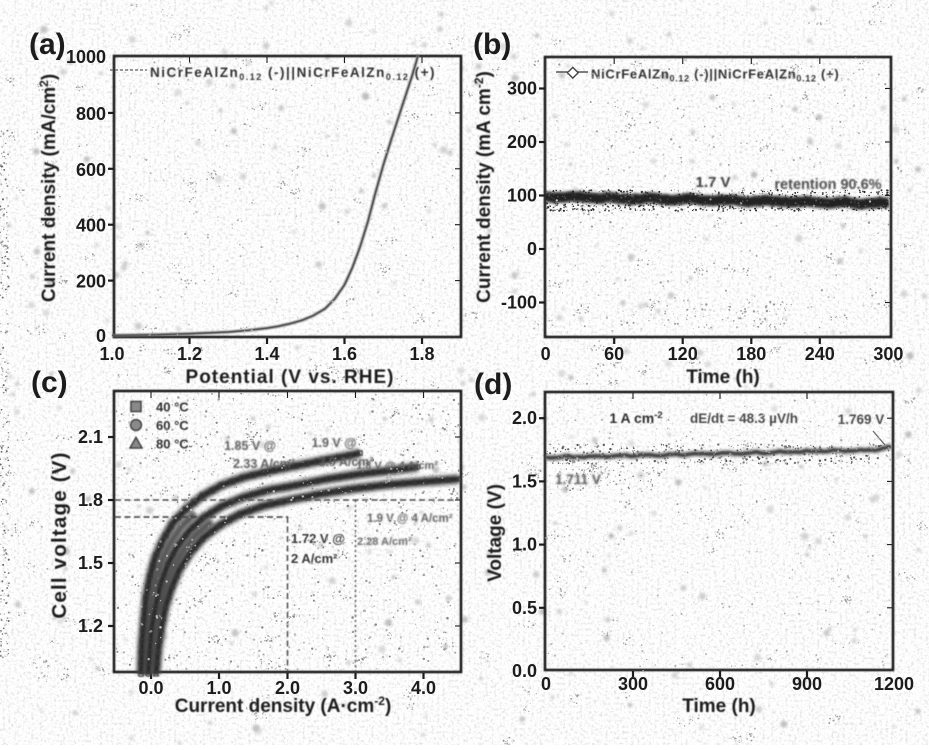  I want to click on svg-text: 800, so click(91, 114).